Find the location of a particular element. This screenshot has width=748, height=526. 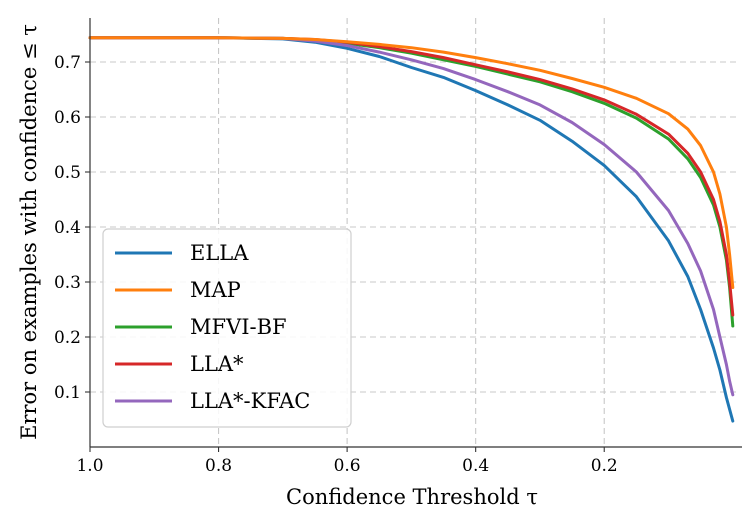

x-ticks: 1.0 0.8 0.6 0.4 0.2 is located at coordinates (347, 461).